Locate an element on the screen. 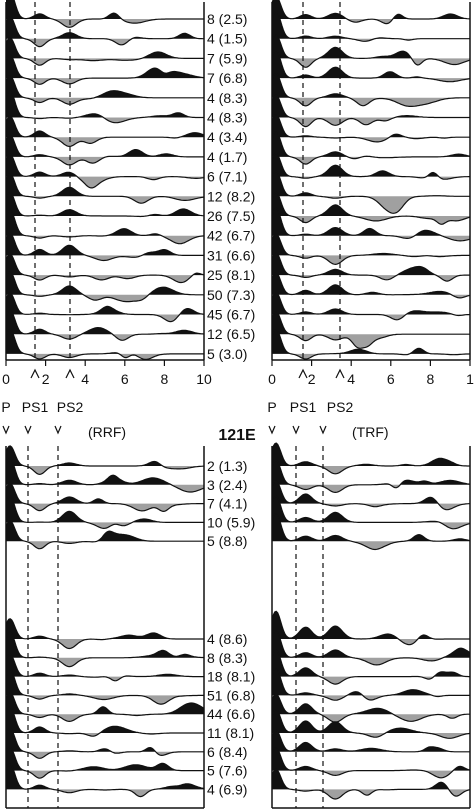 This screenshot has height=810, width=474. top-right-tick-label: 4 is located at coordinates (351, 379).